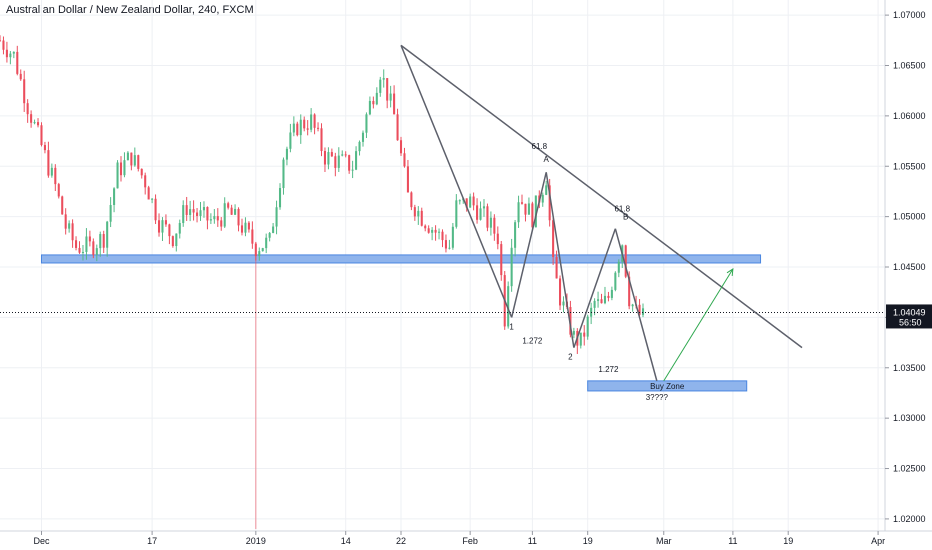 The image size is (932, 550). What do you see at coordinates (732, 541) in the screenshot?
I see `time-tick-label: 11` at bounding box center [732, 541].